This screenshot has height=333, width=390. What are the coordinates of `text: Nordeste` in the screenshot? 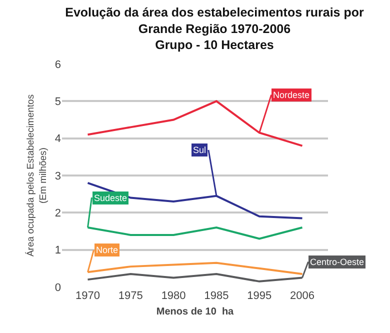 It's located at (291, 95).